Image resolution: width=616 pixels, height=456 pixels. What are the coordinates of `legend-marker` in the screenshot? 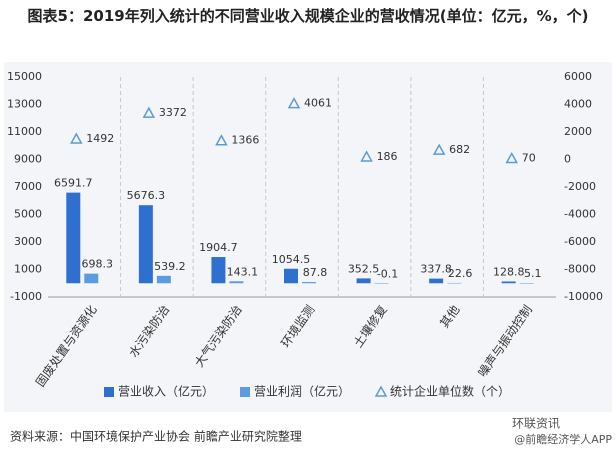 It's located at (381, 391).